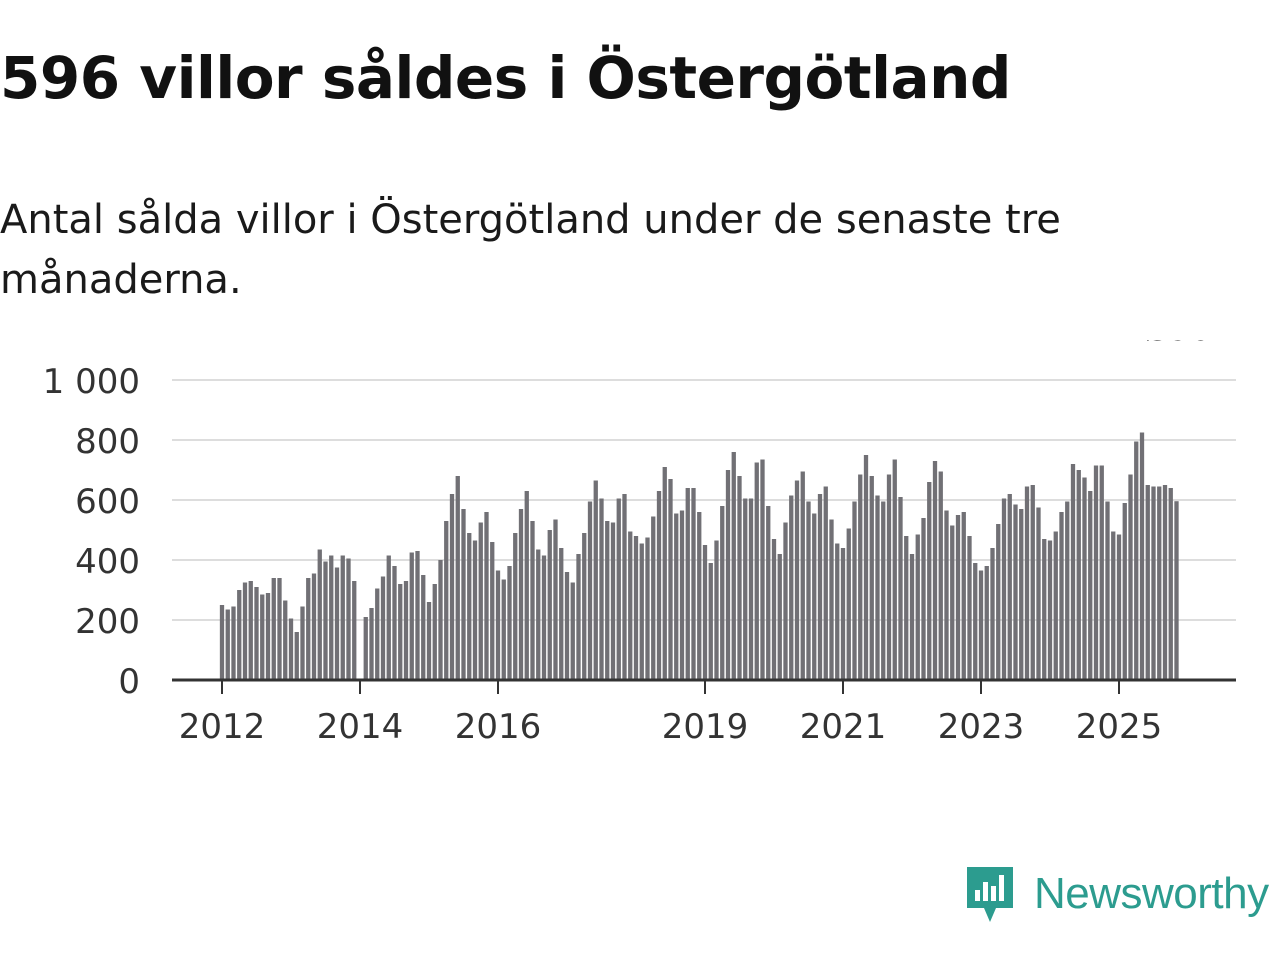  What do you see at coordinates (1151, 893) in the screenshot?
I see `brand-name: Newsworthy` at bounding box center [1151, 893].